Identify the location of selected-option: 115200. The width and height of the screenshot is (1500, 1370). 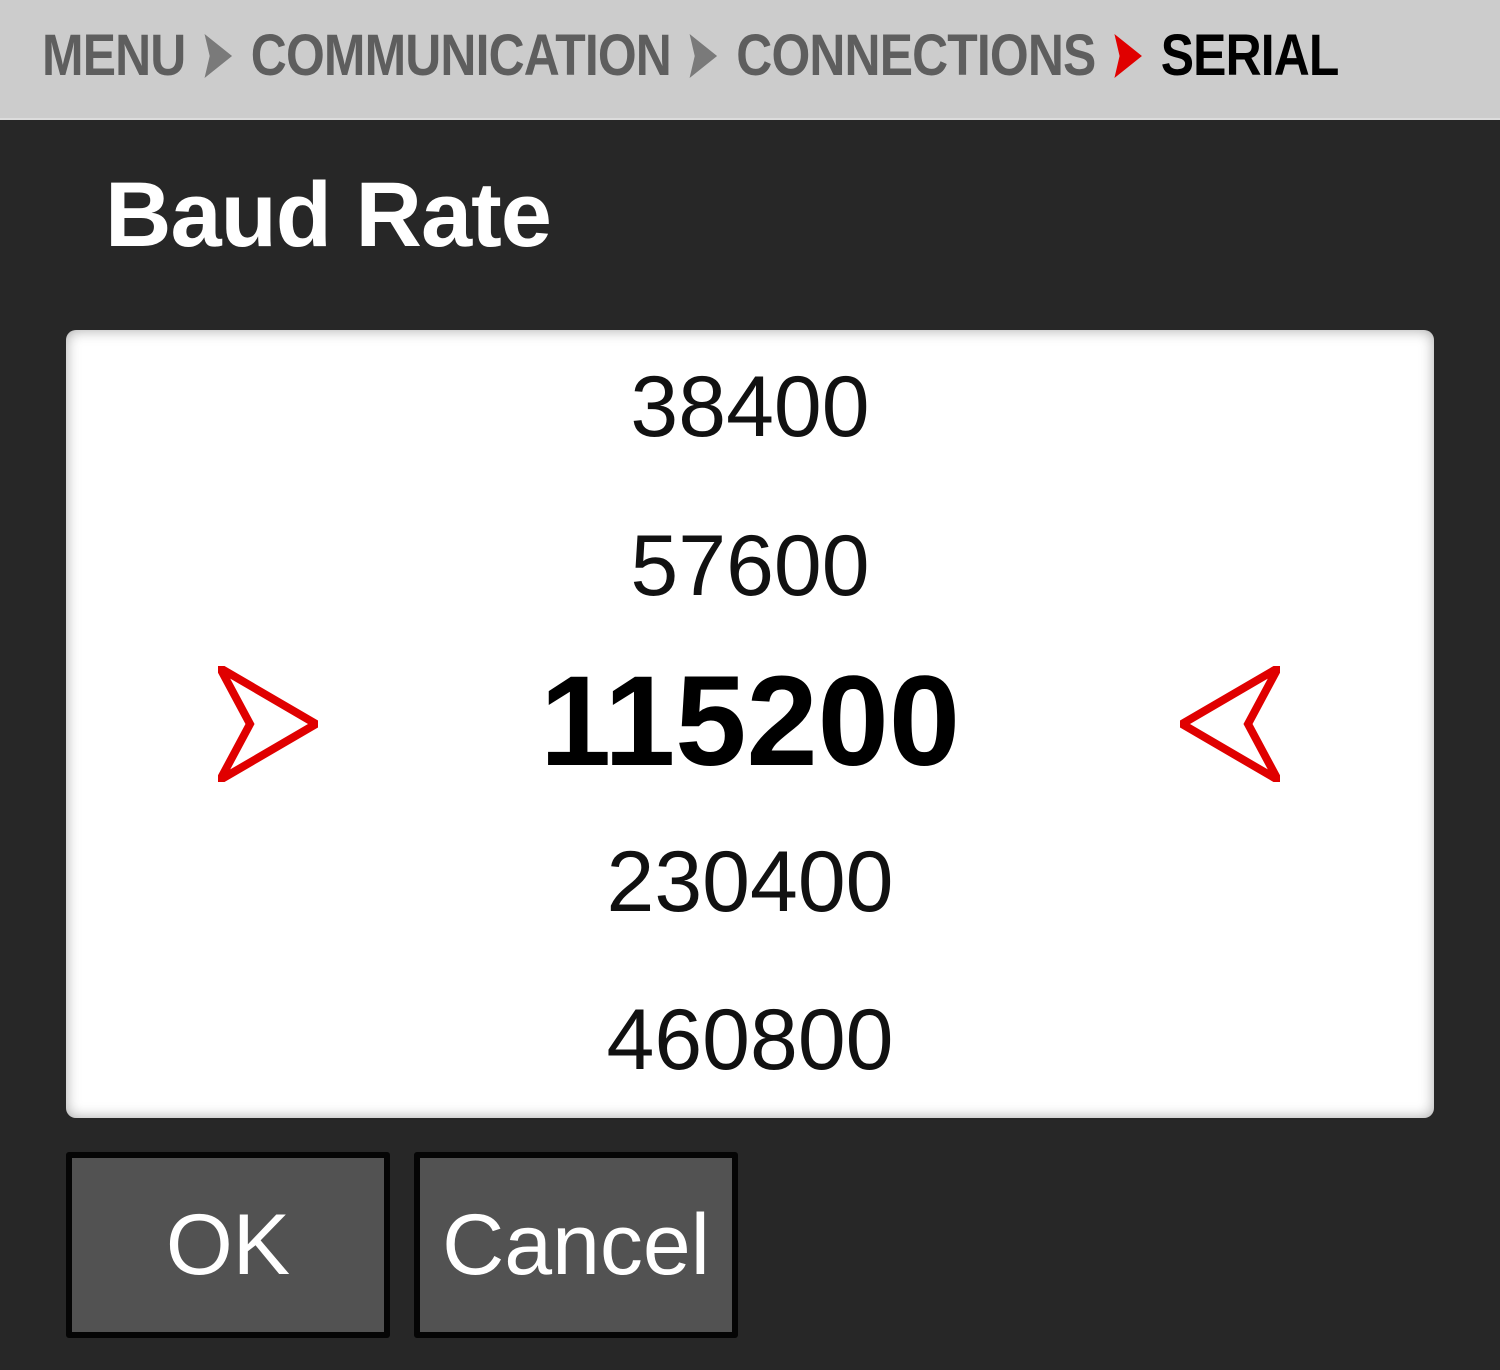
(750, 721).